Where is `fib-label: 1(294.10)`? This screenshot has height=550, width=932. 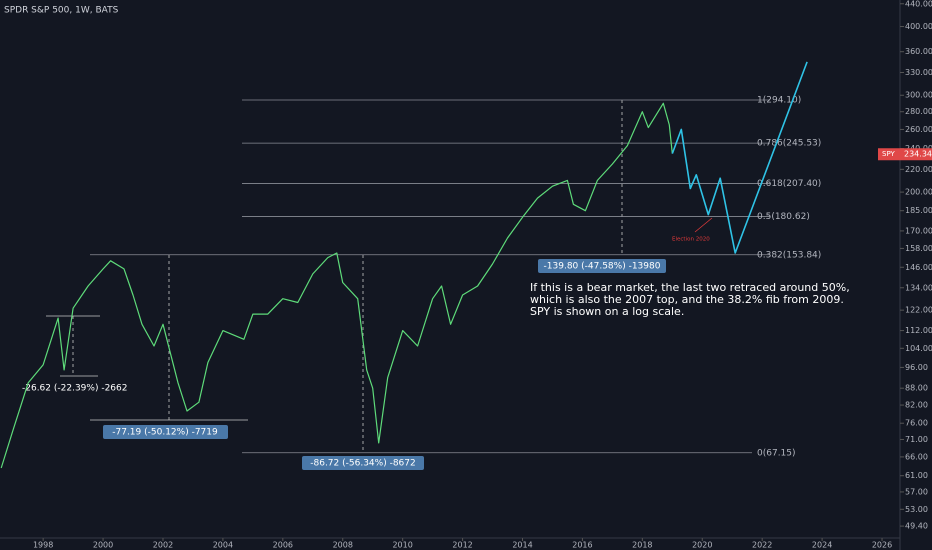
fib-label: 1(294.10) is located at coordinates (779, 100).